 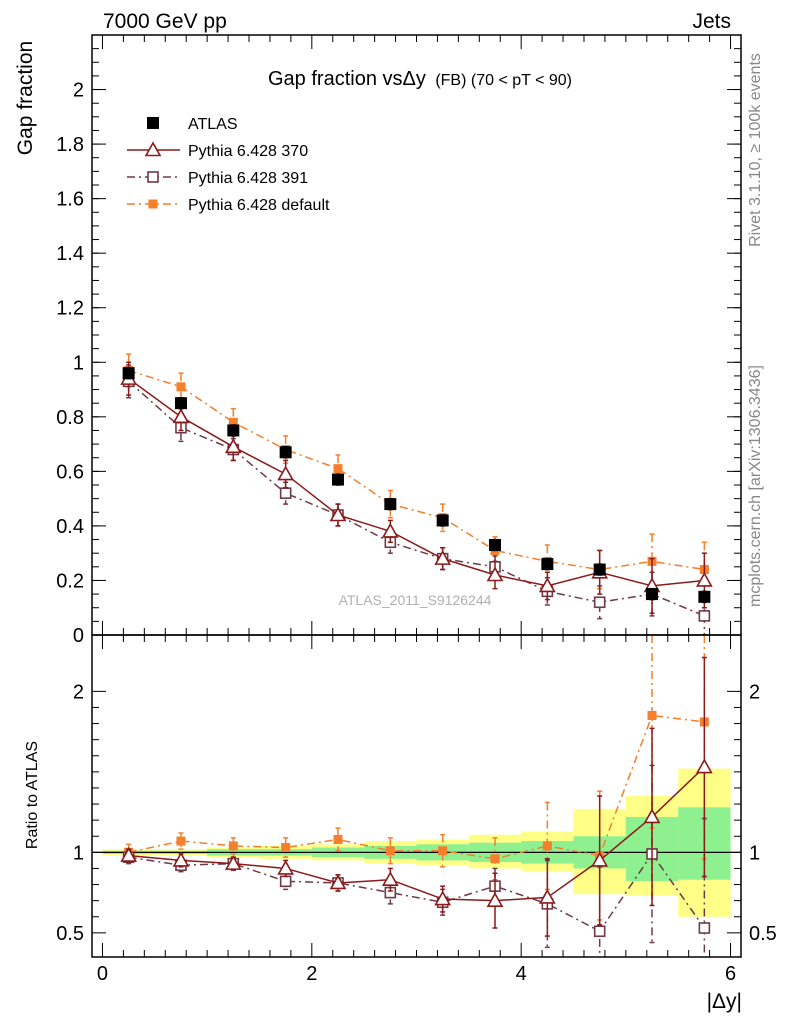 I want to click on header-right: Jets, so click(x=711, y=21).